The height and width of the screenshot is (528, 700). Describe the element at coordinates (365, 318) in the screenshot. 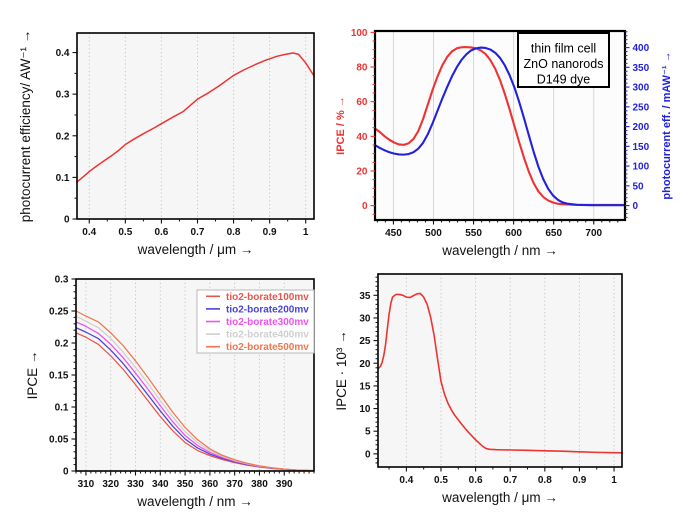

I see `y-tick-label: 30` at that location.